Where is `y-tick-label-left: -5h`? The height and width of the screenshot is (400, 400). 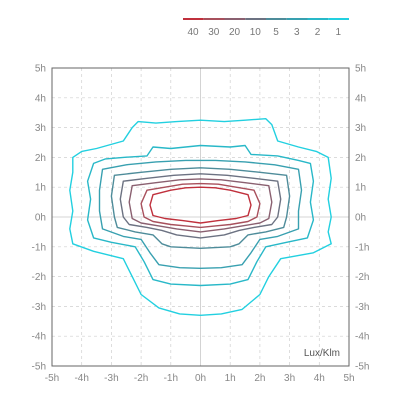
y-tick-label-left: -5h is located at coordinates (39, 367).